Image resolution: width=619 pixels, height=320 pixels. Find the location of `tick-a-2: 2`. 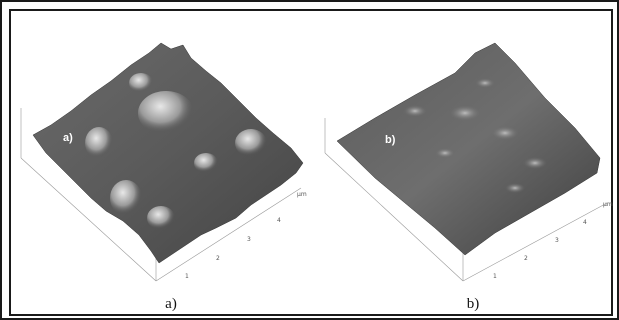

tick-a-2: 2 is located at coordinates (218, 258).